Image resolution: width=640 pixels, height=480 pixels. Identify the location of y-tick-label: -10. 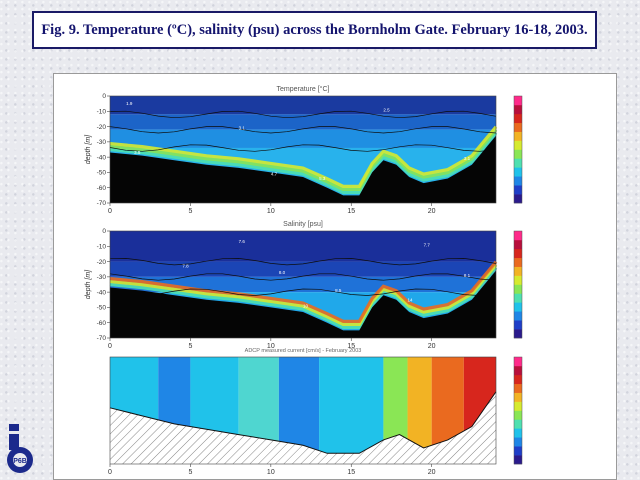
(102, 246).